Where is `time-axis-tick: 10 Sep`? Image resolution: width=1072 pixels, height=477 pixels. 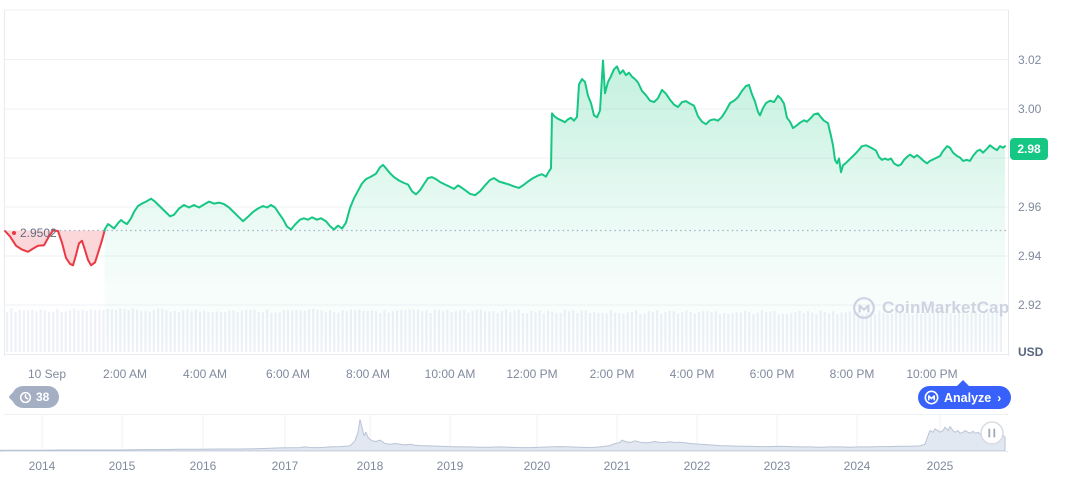 time-axis-tick: 10 Sep is located at coordinates (47, 374).